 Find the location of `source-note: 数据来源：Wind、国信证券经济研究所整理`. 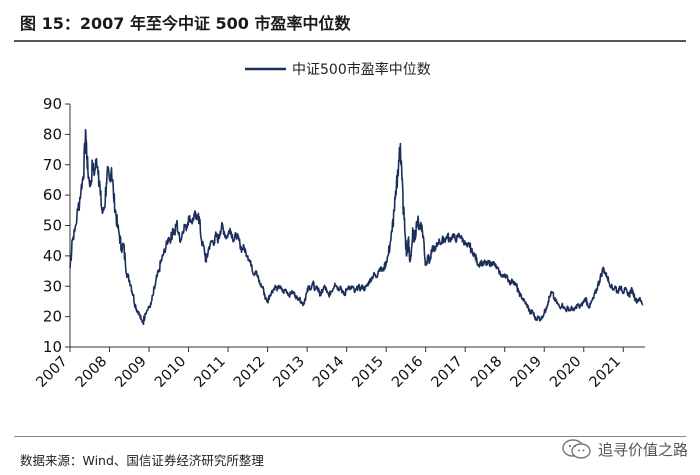

source-note: 数据来源：Wind、国信证券经济研究所整理 is located at coordinates (142, 460).